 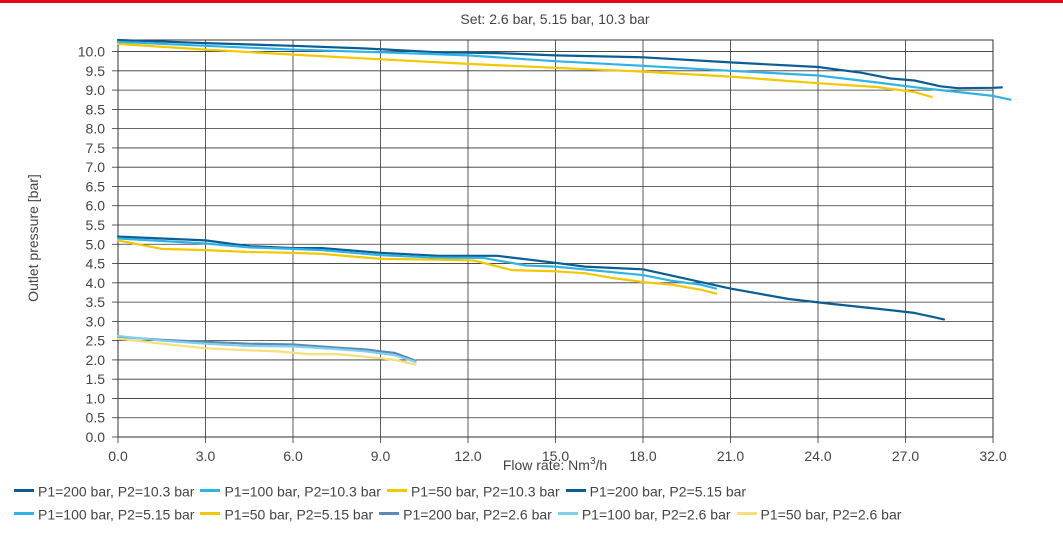 What do you see at coordinates (266, 351) in the screenshot?
I see `series-line-p1-50-bar-p2-2-6-bar` at bounding box center [266, 351].